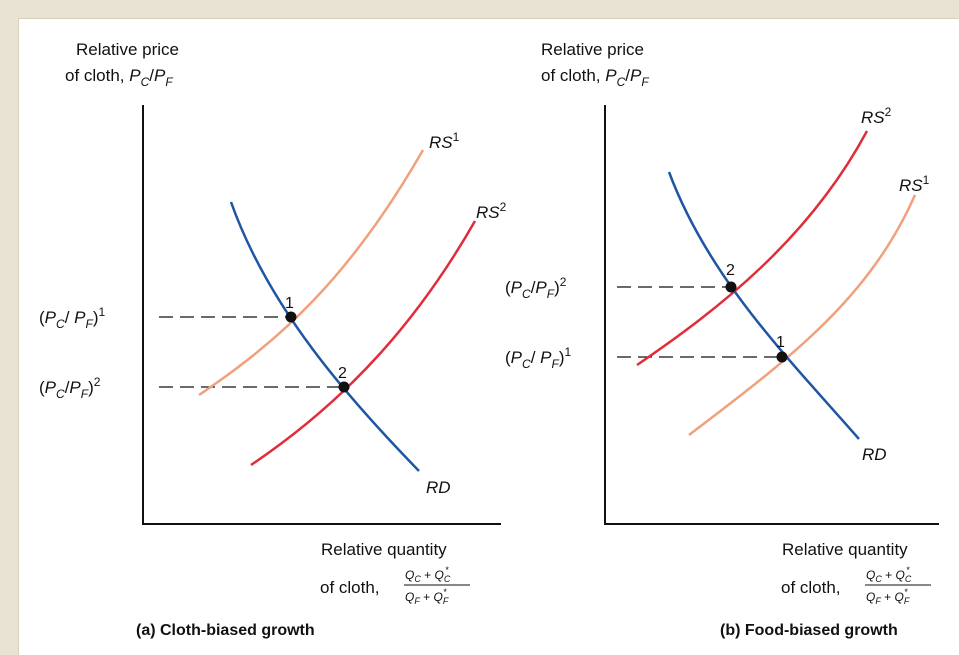  Describe the element at coordinates (491, 211) in the screenshot. I see `rs2-label: RS2` at that location.